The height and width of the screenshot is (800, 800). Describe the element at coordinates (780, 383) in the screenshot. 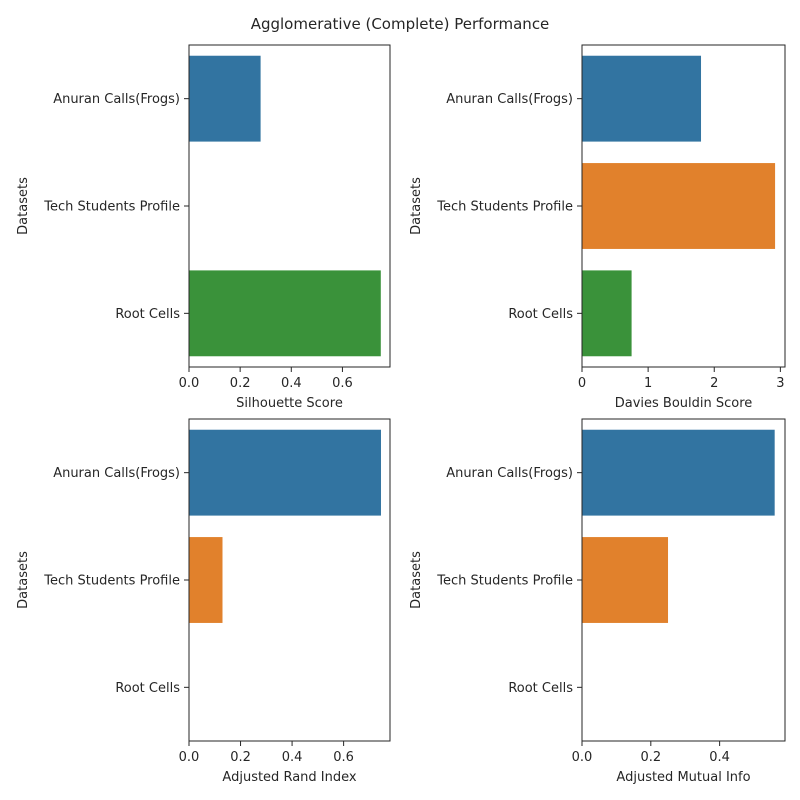

I see `x-tick-label: 3` at that location.